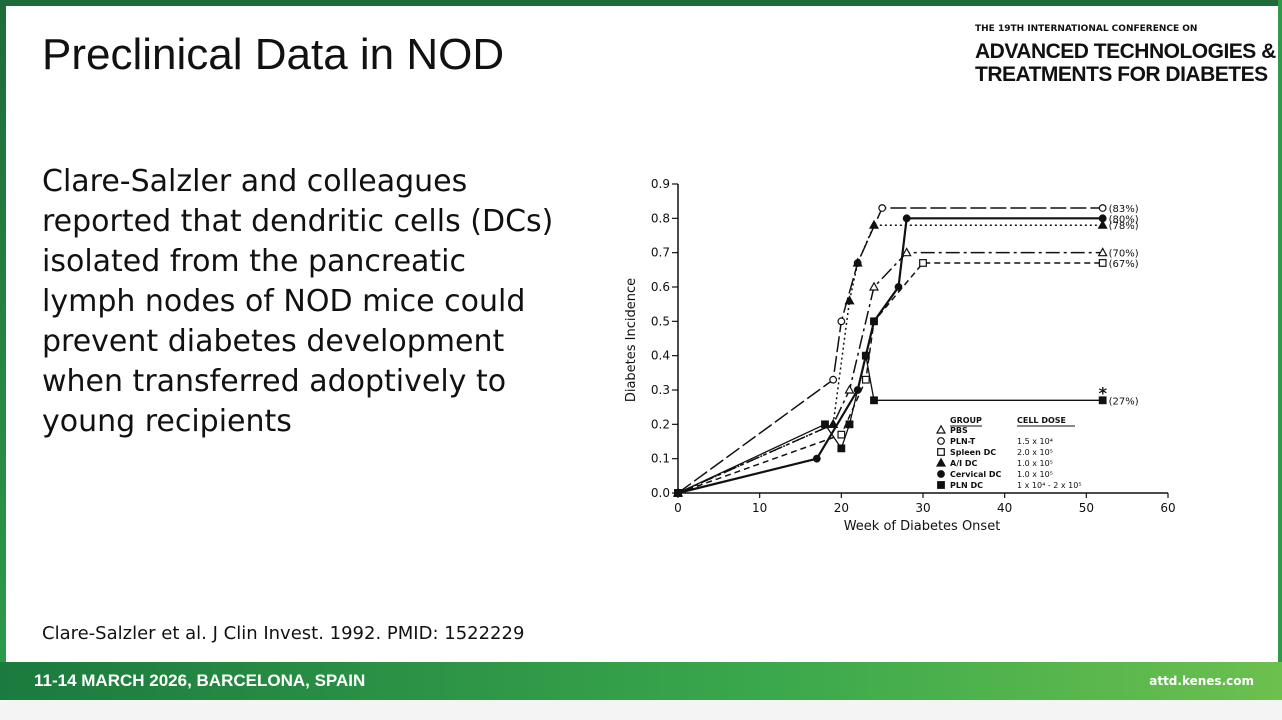 This screenshot has width=1282, height=720. Describe the element at coordinates (1004, 508) in the screenshot. I see `x-tick-label: 40` at that location.